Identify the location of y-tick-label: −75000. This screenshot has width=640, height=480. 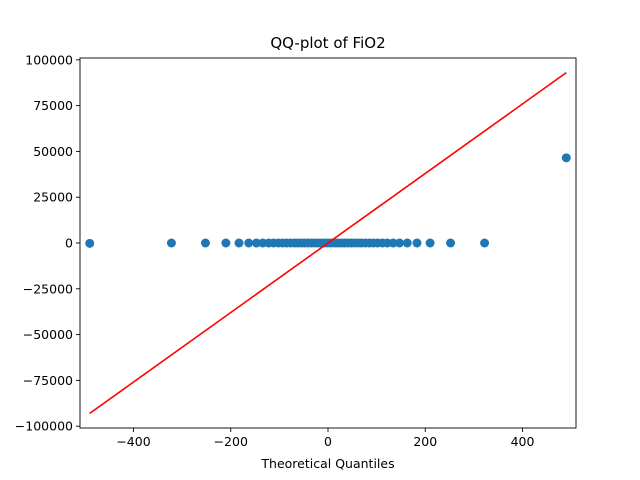
(48, 380).